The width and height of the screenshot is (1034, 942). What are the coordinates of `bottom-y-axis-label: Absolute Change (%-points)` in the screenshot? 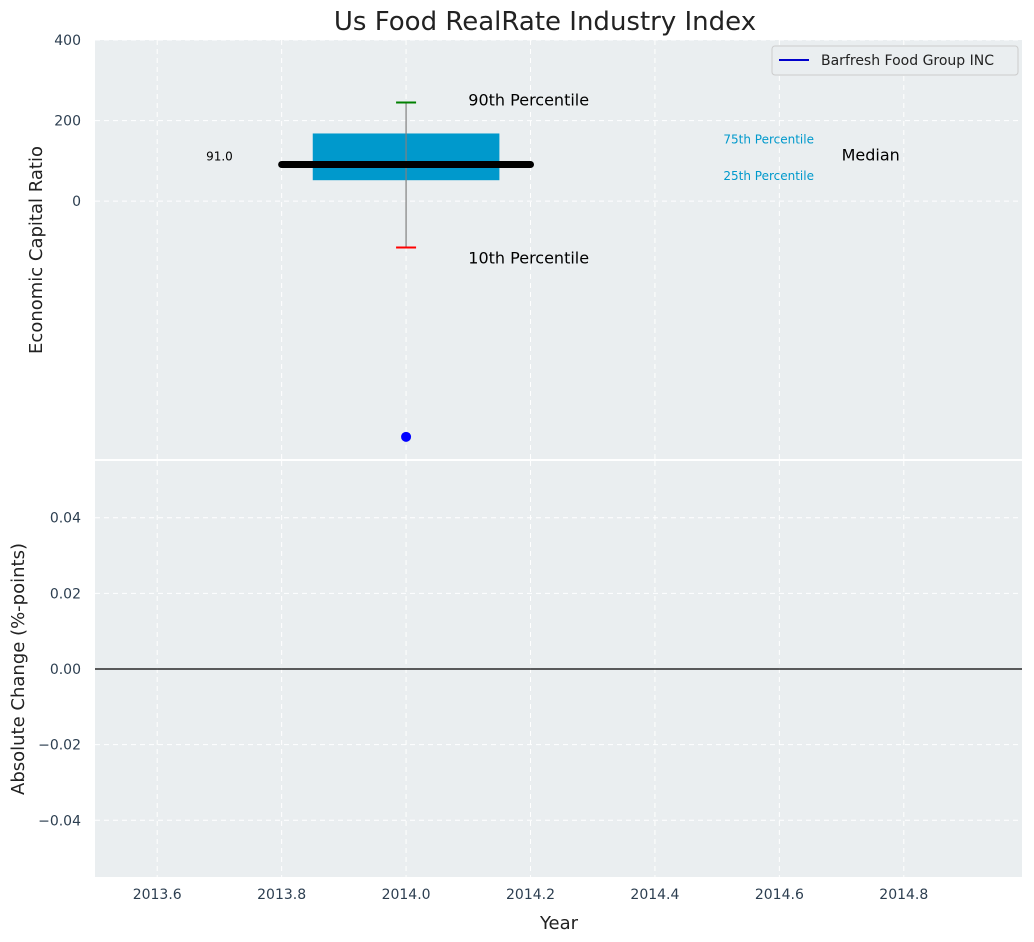 It's located at (18, 669).